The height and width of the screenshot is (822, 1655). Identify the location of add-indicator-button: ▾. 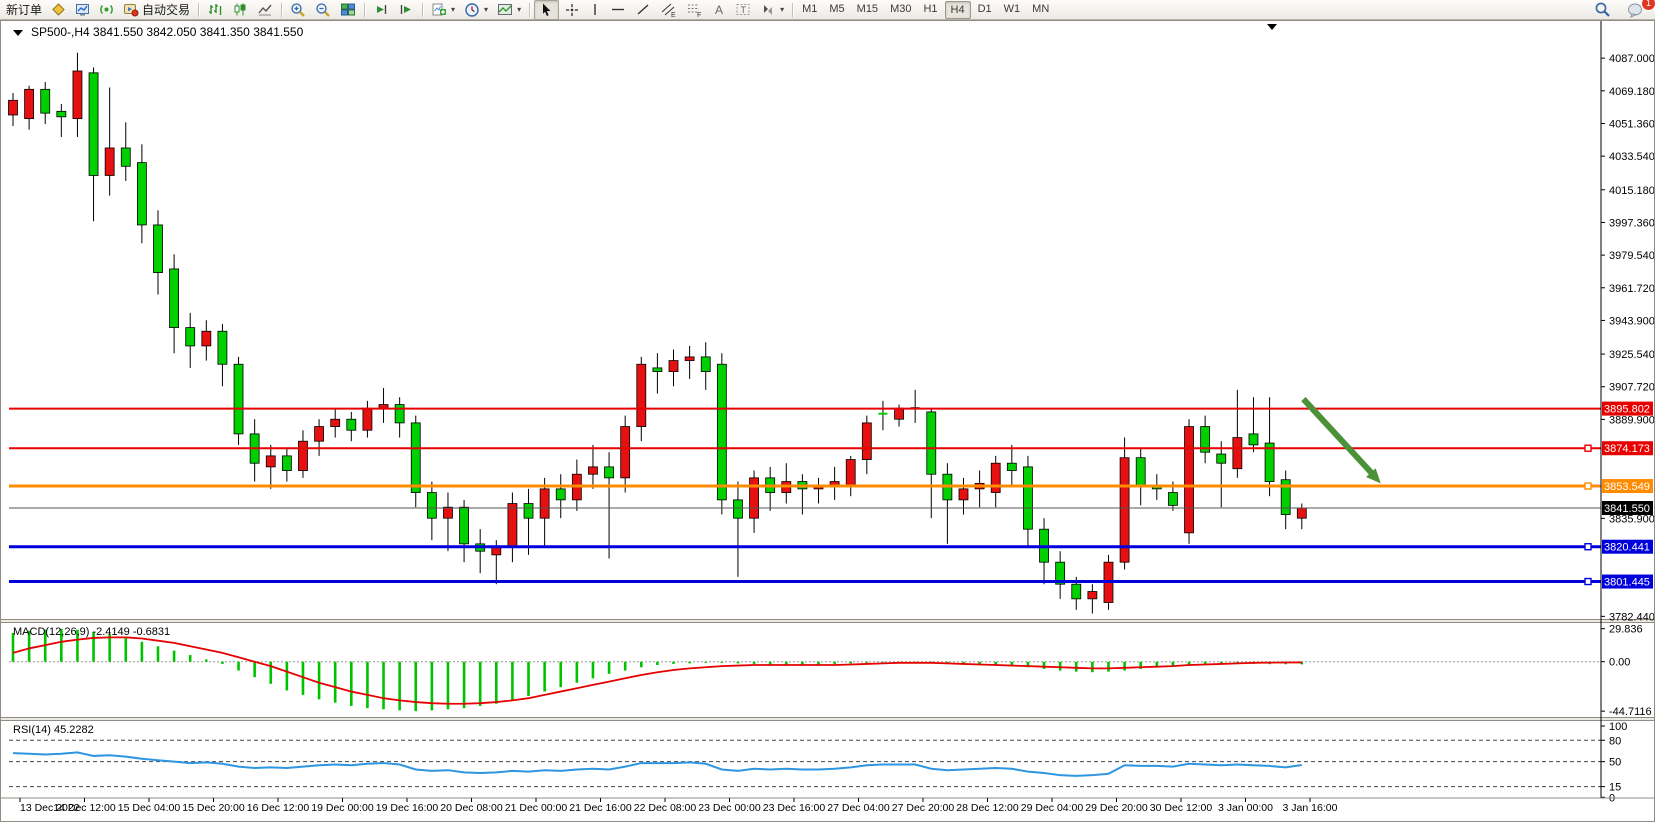
(443, 10).